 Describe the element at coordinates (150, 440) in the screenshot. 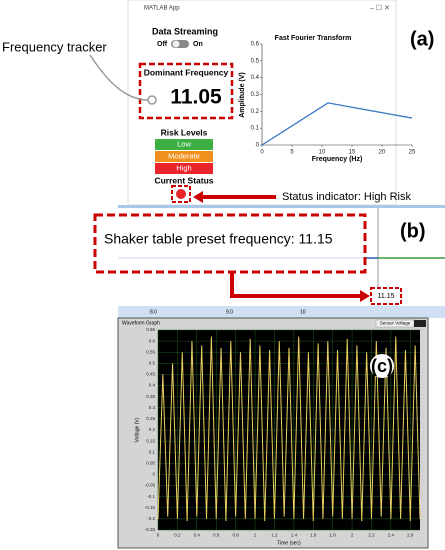

I see `y-tick-label: 0.15` at that location.